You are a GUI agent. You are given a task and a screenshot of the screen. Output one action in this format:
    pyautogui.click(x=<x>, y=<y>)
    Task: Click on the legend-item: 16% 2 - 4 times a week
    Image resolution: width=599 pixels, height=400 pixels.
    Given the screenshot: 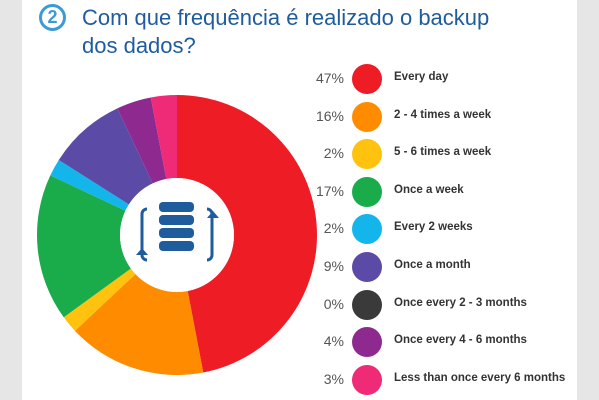 What is the action you would take?
    pyautogui.click(x=299, y=116)
    